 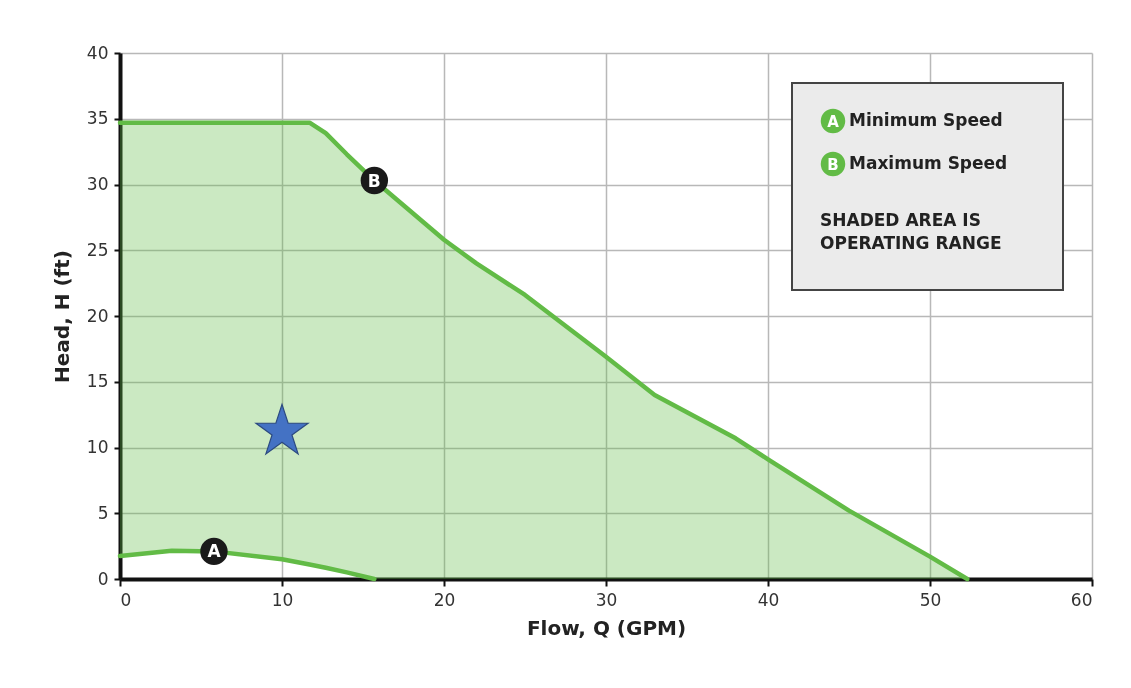 I want to click on legend-label: Maximum Speed, so click(x=928, y=163).